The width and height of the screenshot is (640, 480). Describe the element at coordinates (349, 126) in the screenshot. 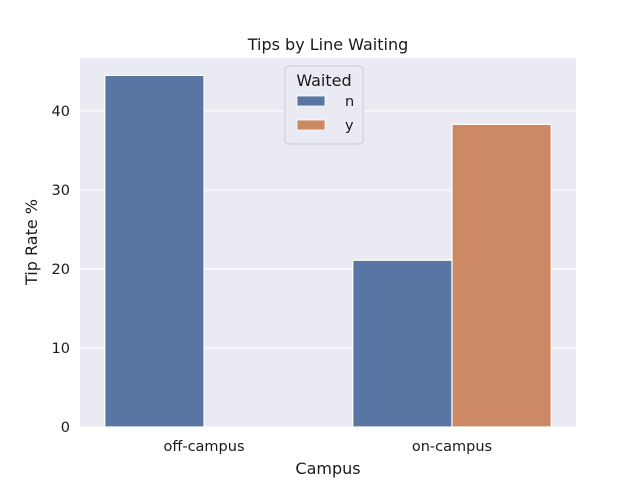

I see `legend-label-y: y` at that location.